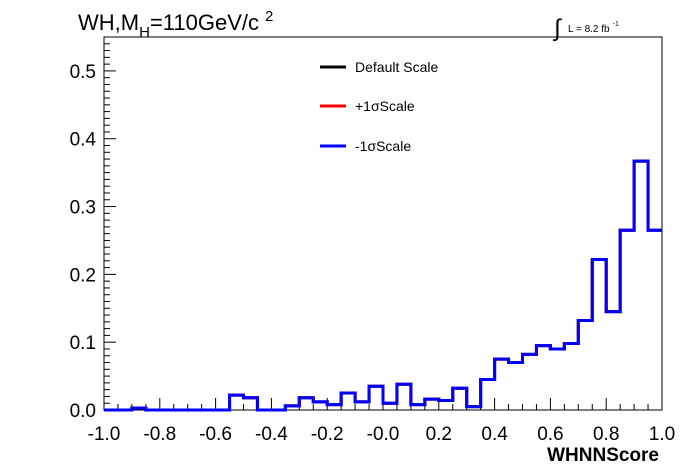 This screenshot has height=472, width=696. What do you see at coordinates (83, 275) in the screenshot?
I see `y-tick-label: 0.2` at bounding box center [83, 275].